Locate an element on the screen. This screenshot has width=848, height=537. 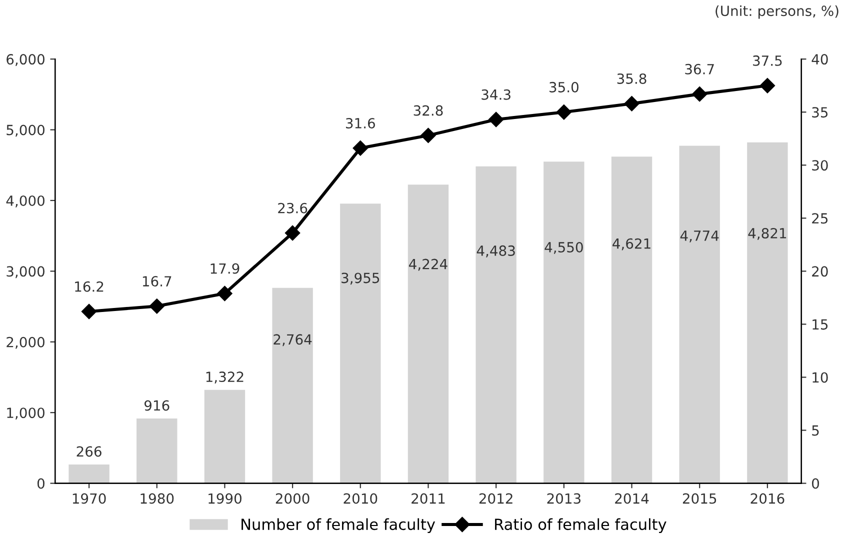
y2-tick-label: 25 is located at coordinates (820, 218).